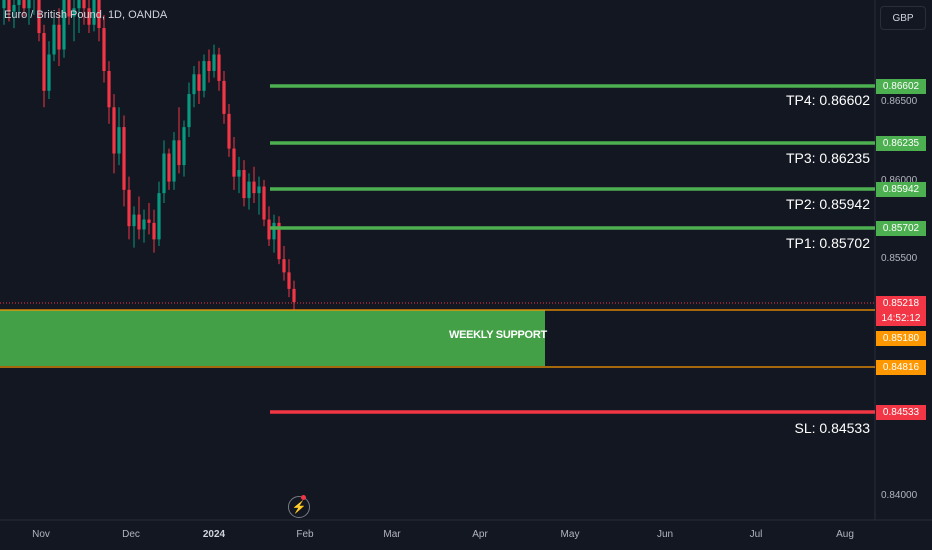  I want to click on lightning-icon: ⚡, so click(299, 507).